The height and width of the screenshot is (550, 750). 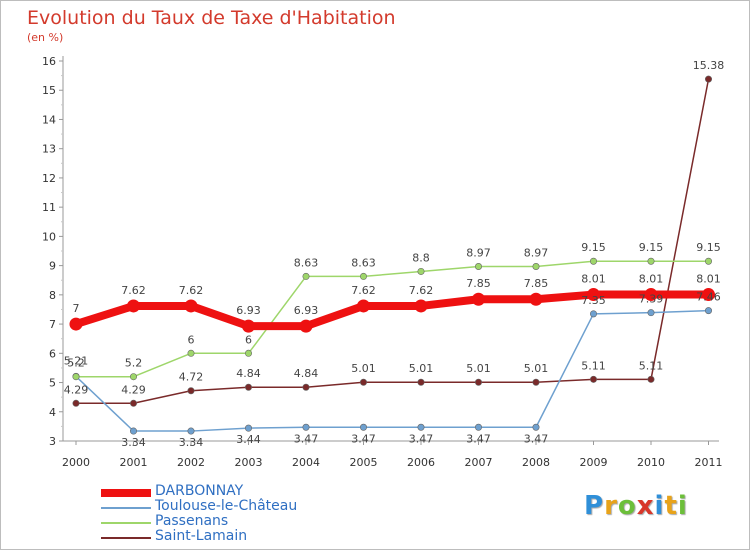 I want to click on legend-label-saint-lamain: Saint-Lamain, so click(x=201, y=536).